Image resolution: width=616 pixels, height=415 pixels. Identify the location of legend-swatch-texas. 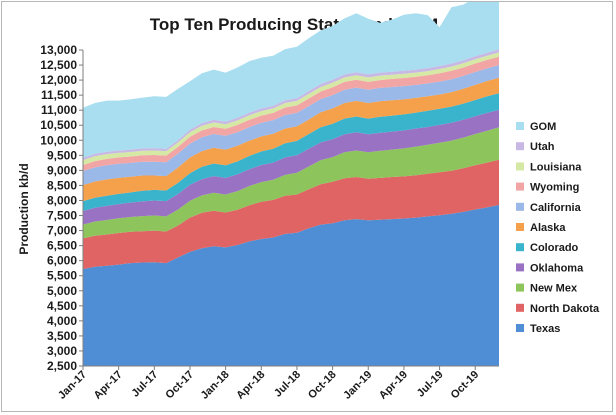
(520, 328).